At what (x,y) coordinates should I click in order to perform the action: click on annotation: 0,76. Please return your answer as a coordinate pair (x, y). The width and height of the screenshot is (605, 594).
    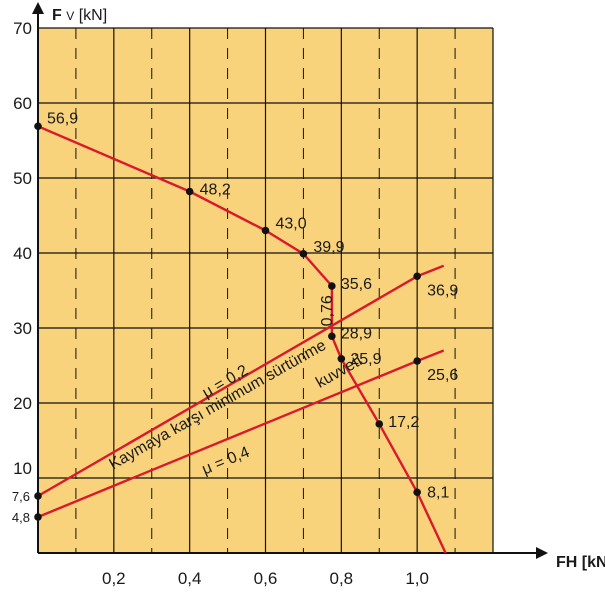
    Looking at the image, I should click on (327, 310).